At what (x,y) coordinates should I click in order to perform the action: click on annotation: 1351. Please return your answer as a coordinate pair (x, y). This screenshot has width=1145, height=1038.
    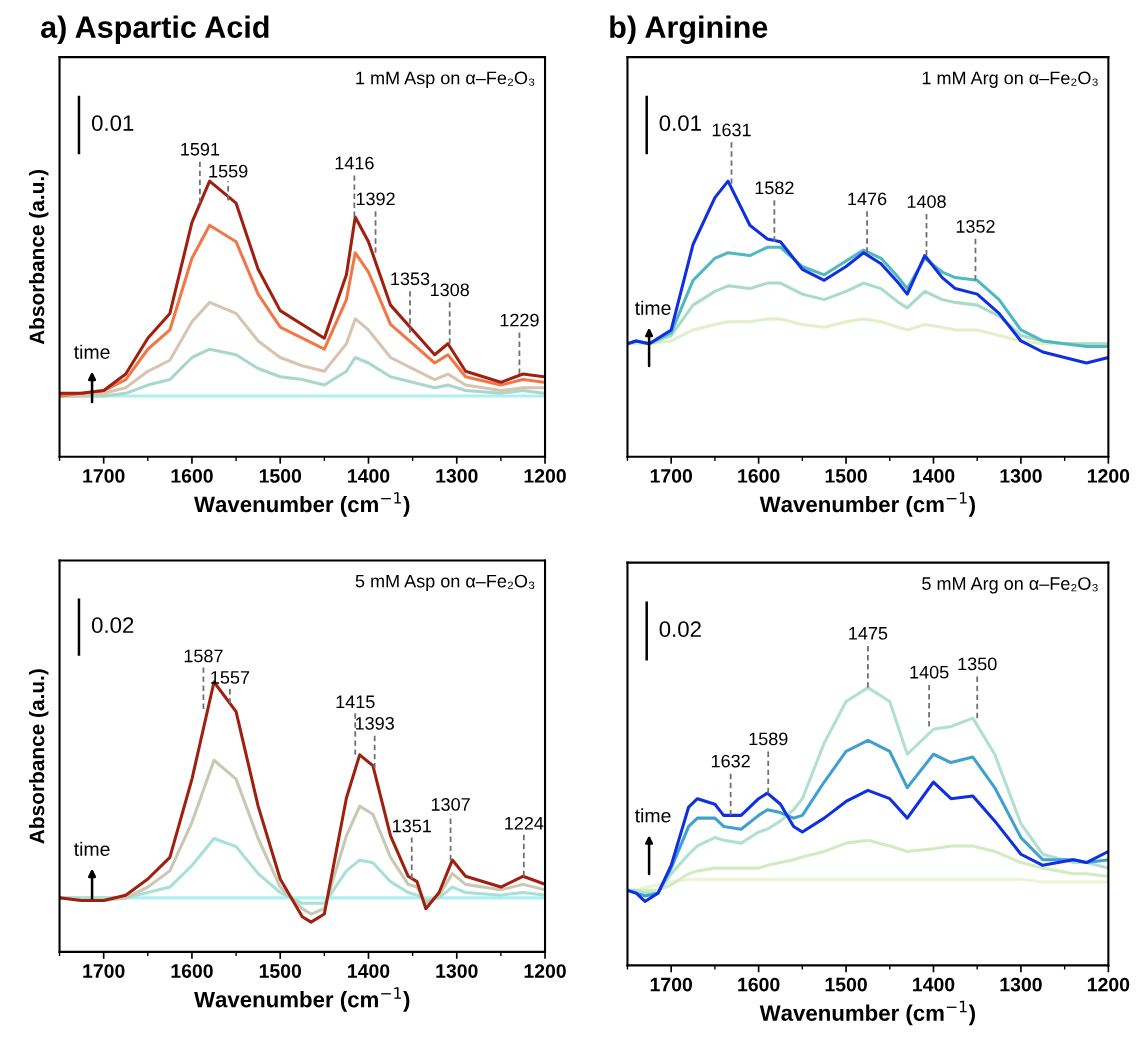
    Looking at the image, I should click on (412, 826).